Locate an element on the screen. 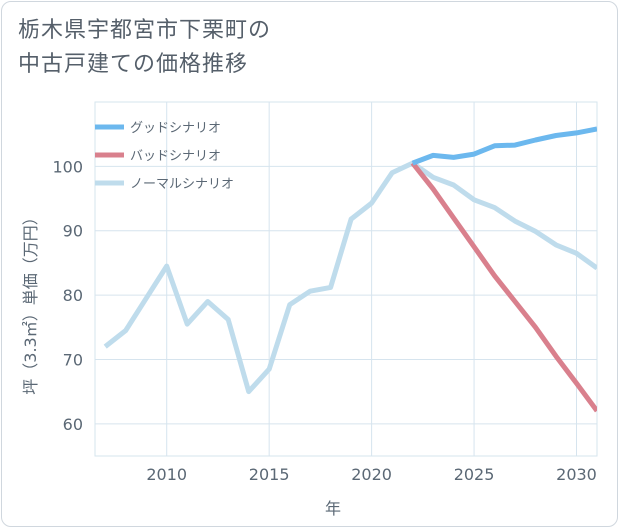  x-tick-label: 2015 is located at coordinates (269, 474).